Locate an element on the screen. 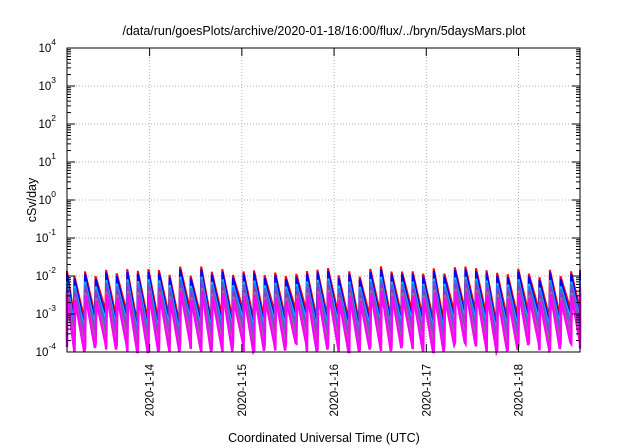  y-tick-label: 10² is located at coordinates (47, 122).